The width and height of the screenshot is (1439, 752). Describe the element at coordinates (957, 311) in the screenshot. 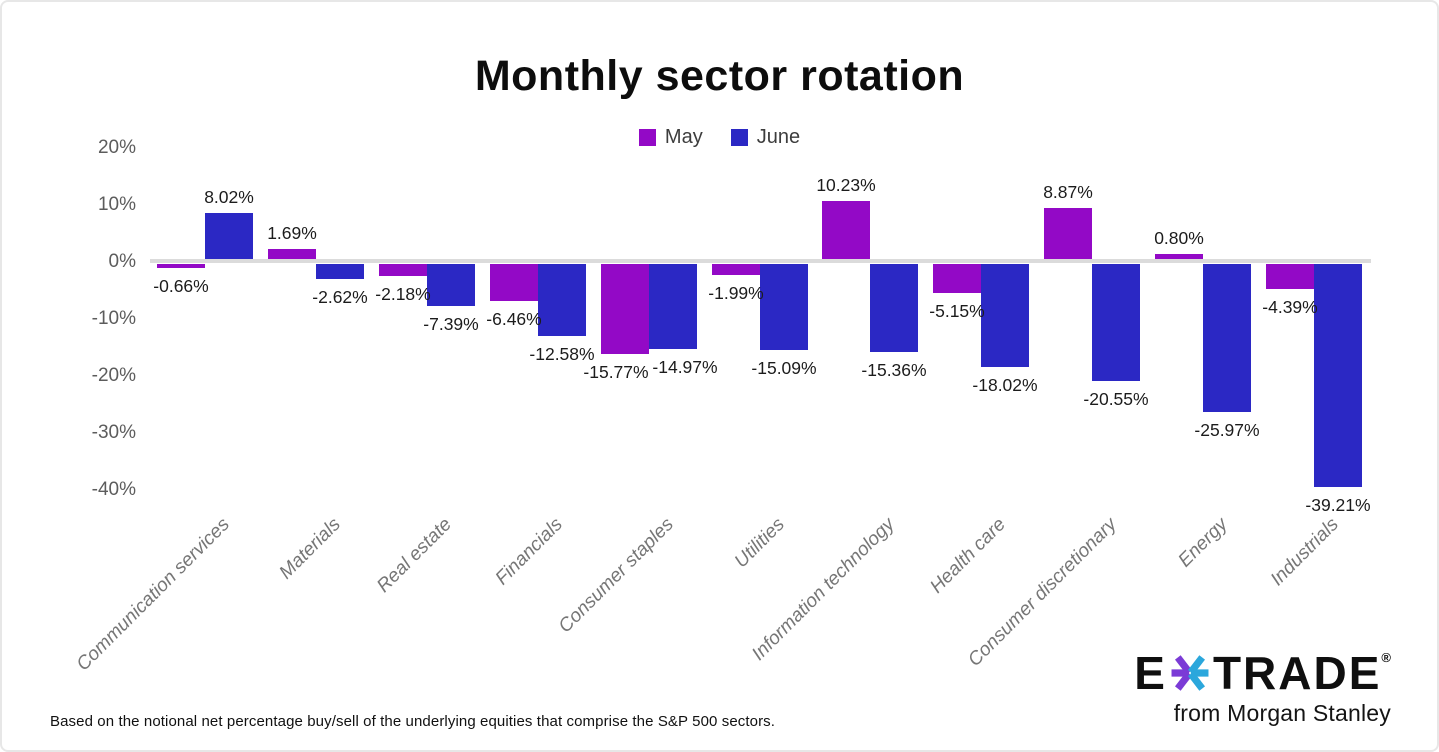

I see `value-label-may-7: -5.15%` at that location.